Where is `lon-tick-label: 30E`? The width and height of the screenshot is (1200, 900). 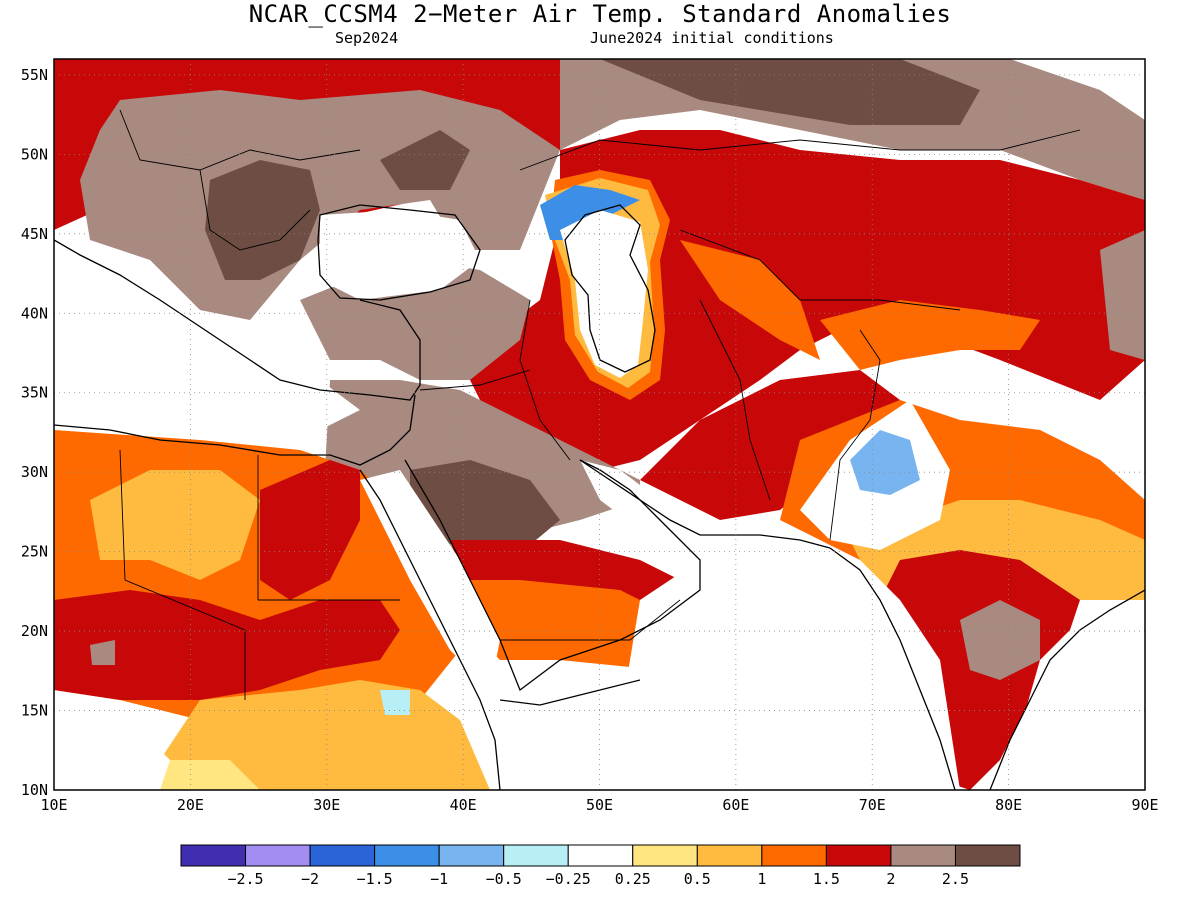
lon-tick-label: 30E is located at coordinates (326, 805).